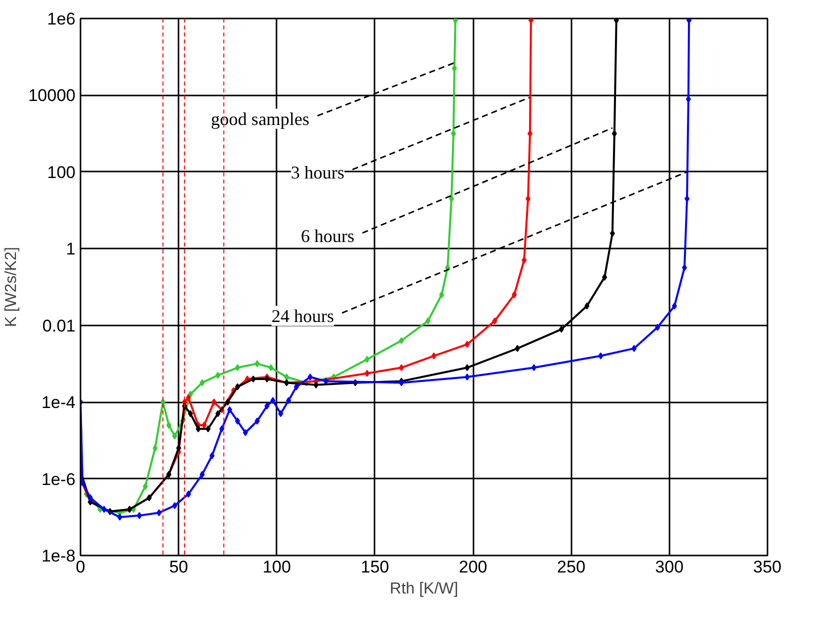 The width and height of the screenshot is (827, 635). What do you see at coordinates (571, 567) in the screenshot?
I see `x-tick-label: 250` at bounding box center [571, 567].